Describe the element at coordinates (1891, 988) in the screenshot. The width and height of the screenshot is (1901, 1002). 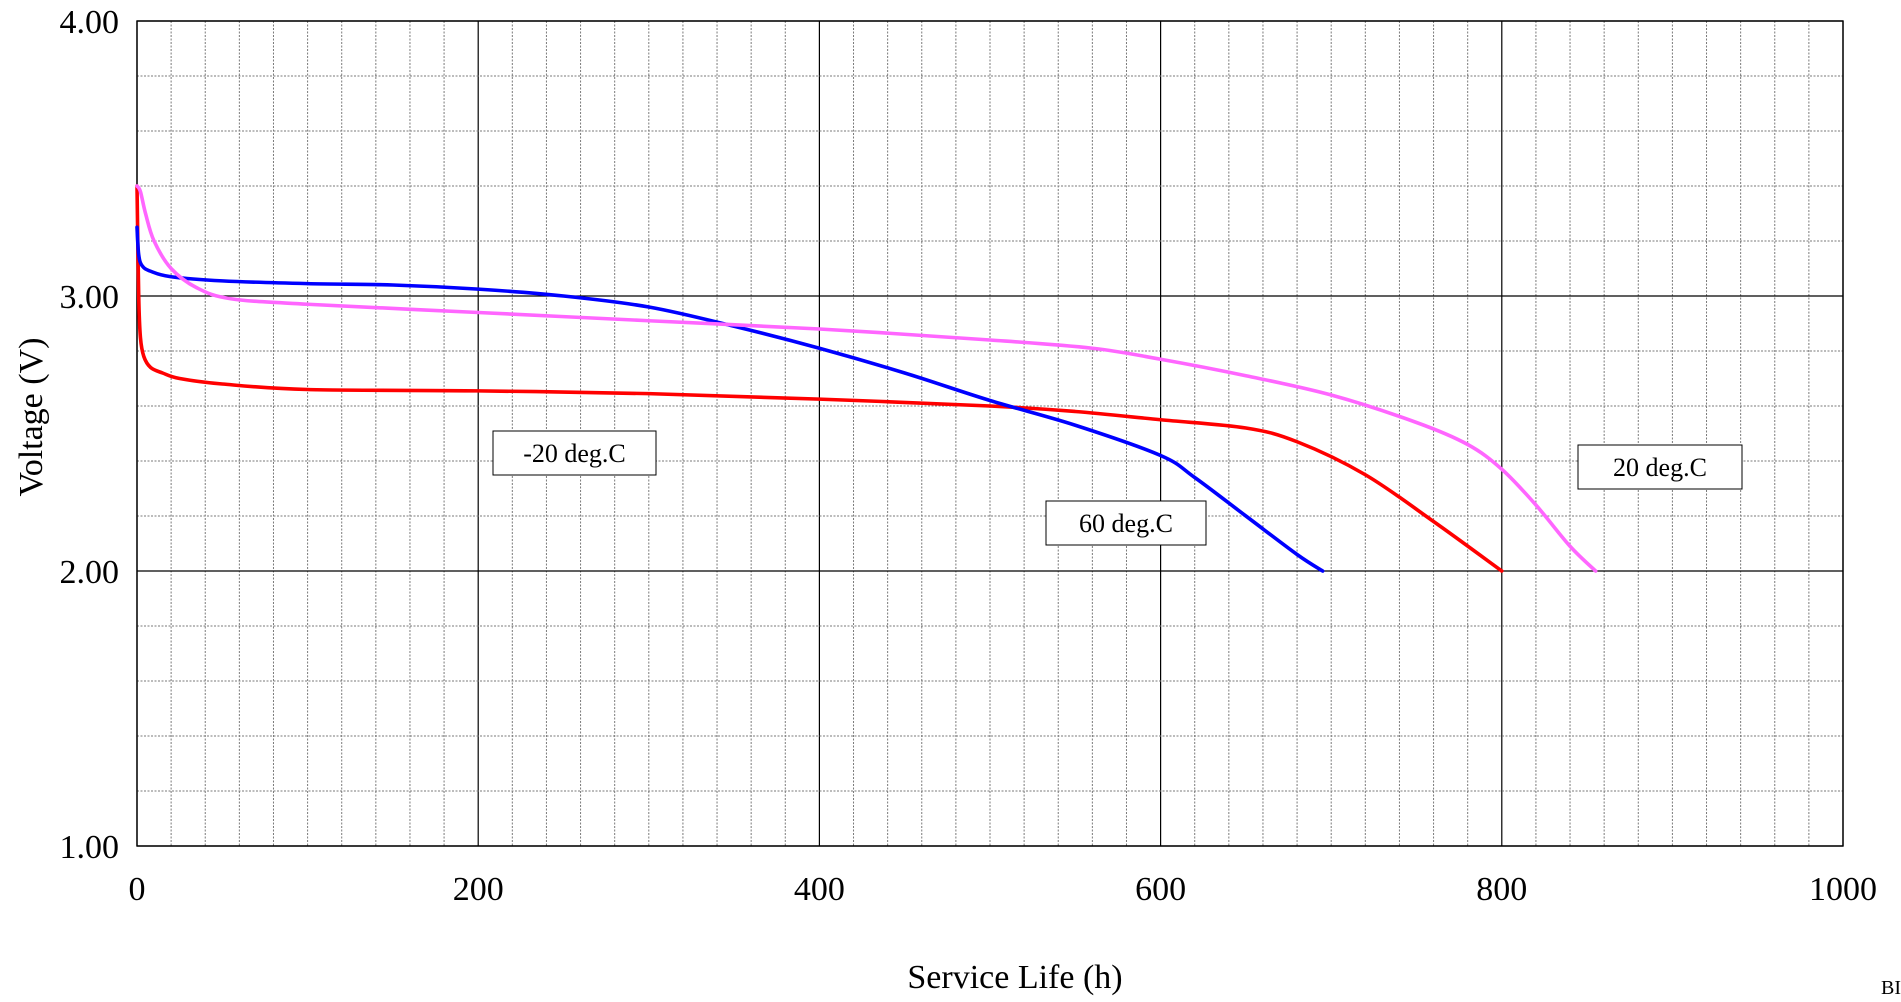
I see `corner-text: BI` at that location.